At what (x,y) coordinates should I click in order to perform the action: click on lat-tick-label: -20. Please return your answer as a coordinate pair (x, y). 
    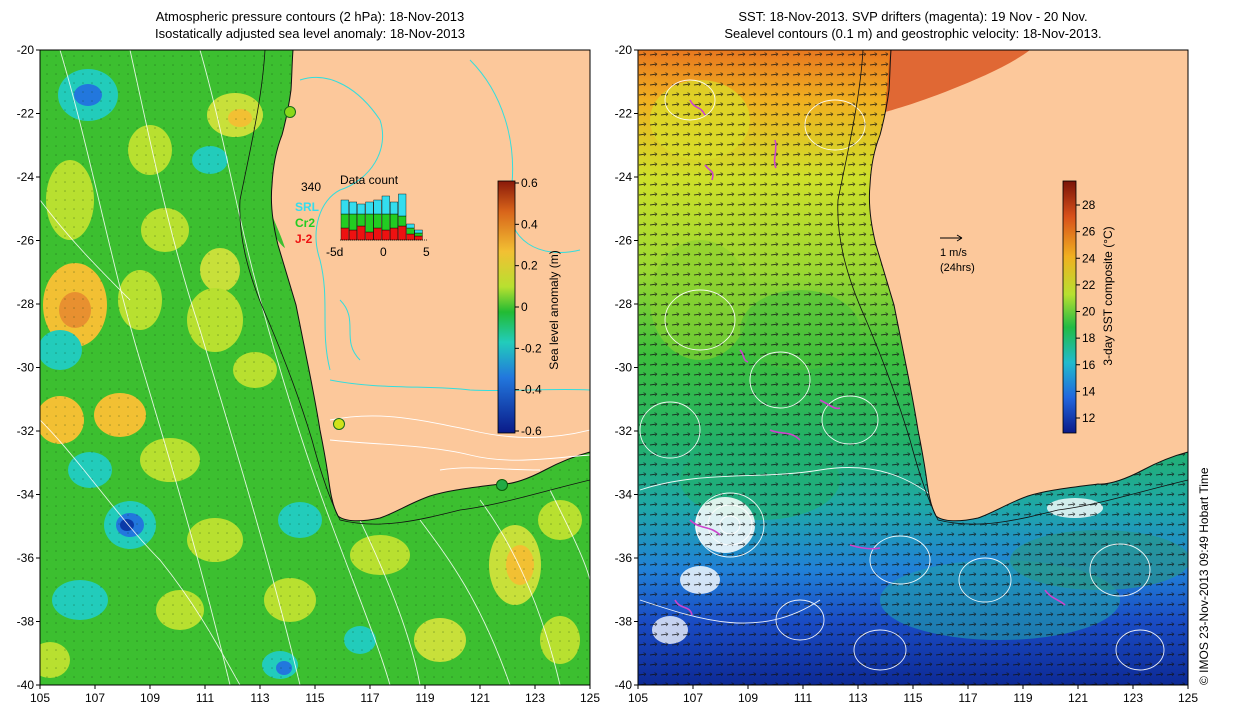
    Looking at the image, I should click on (624, 50).